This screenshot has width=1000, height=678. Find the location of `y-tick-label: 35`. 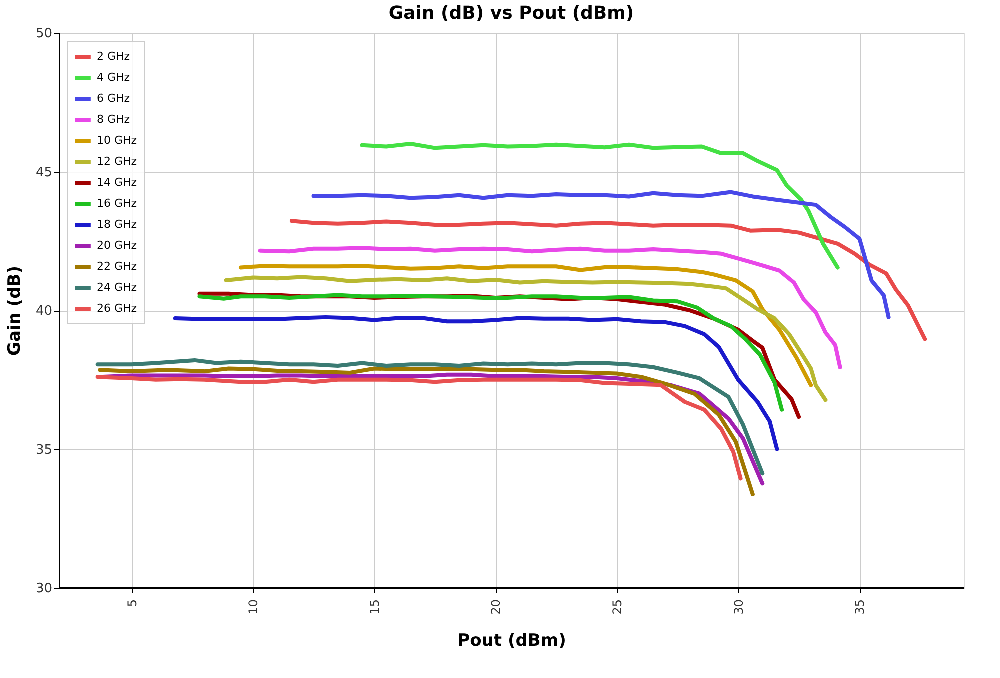

y-tick-label: 35 is located at coordinates (44, 450).